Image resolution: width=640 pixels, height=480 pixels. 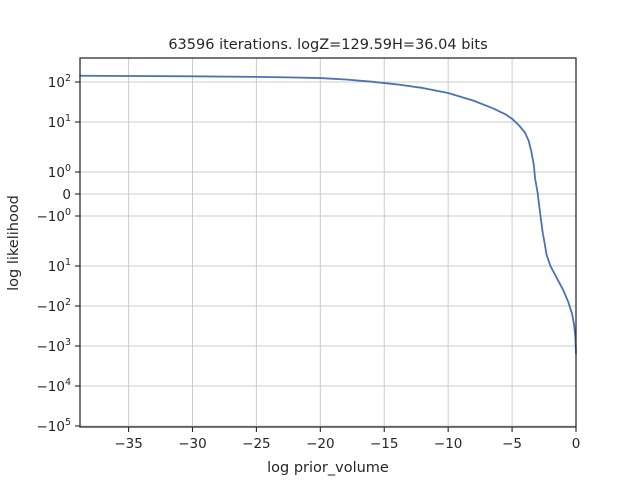 I want to click on y-tick-label: −104, so click(x=53, y=386).